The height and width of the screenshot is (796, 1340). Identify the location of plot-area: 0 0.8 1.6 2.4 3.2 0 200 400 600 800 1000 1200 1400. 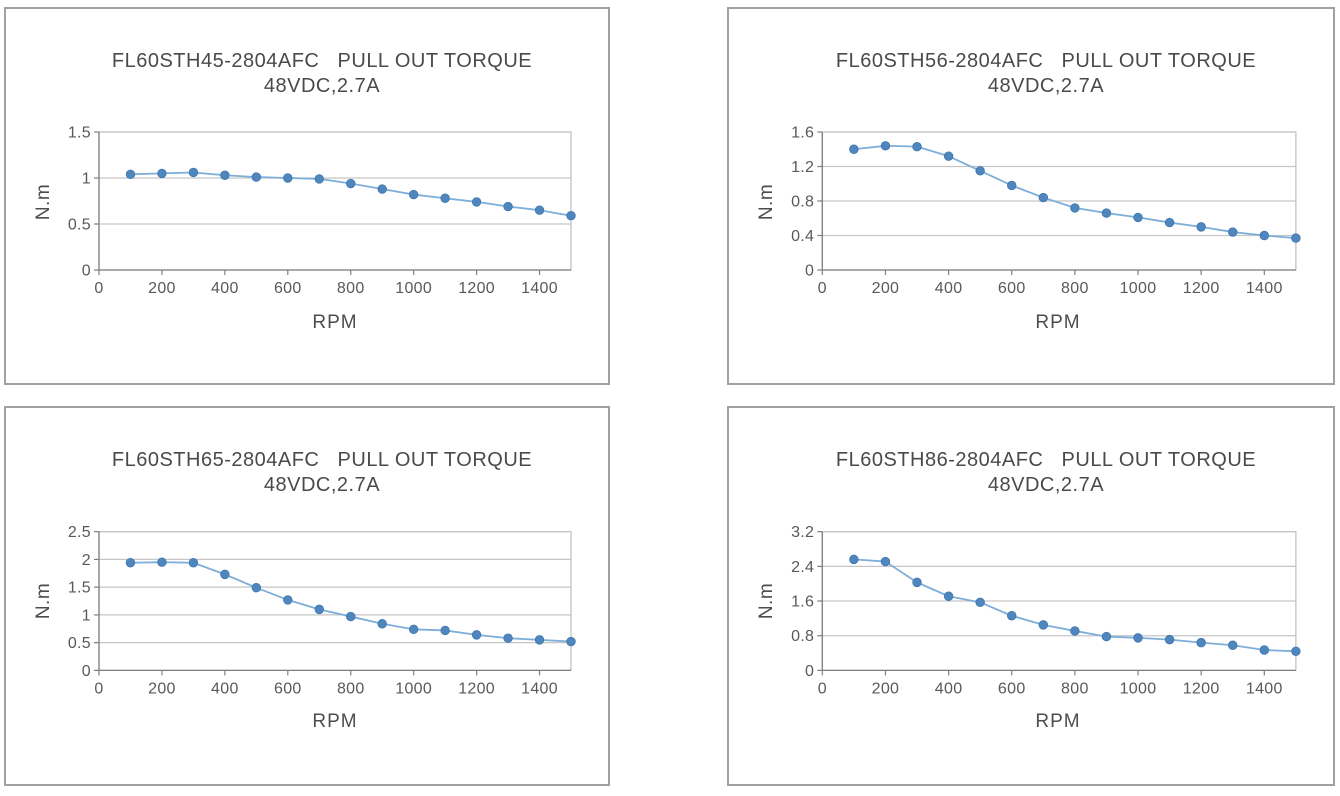
(1046, 610).